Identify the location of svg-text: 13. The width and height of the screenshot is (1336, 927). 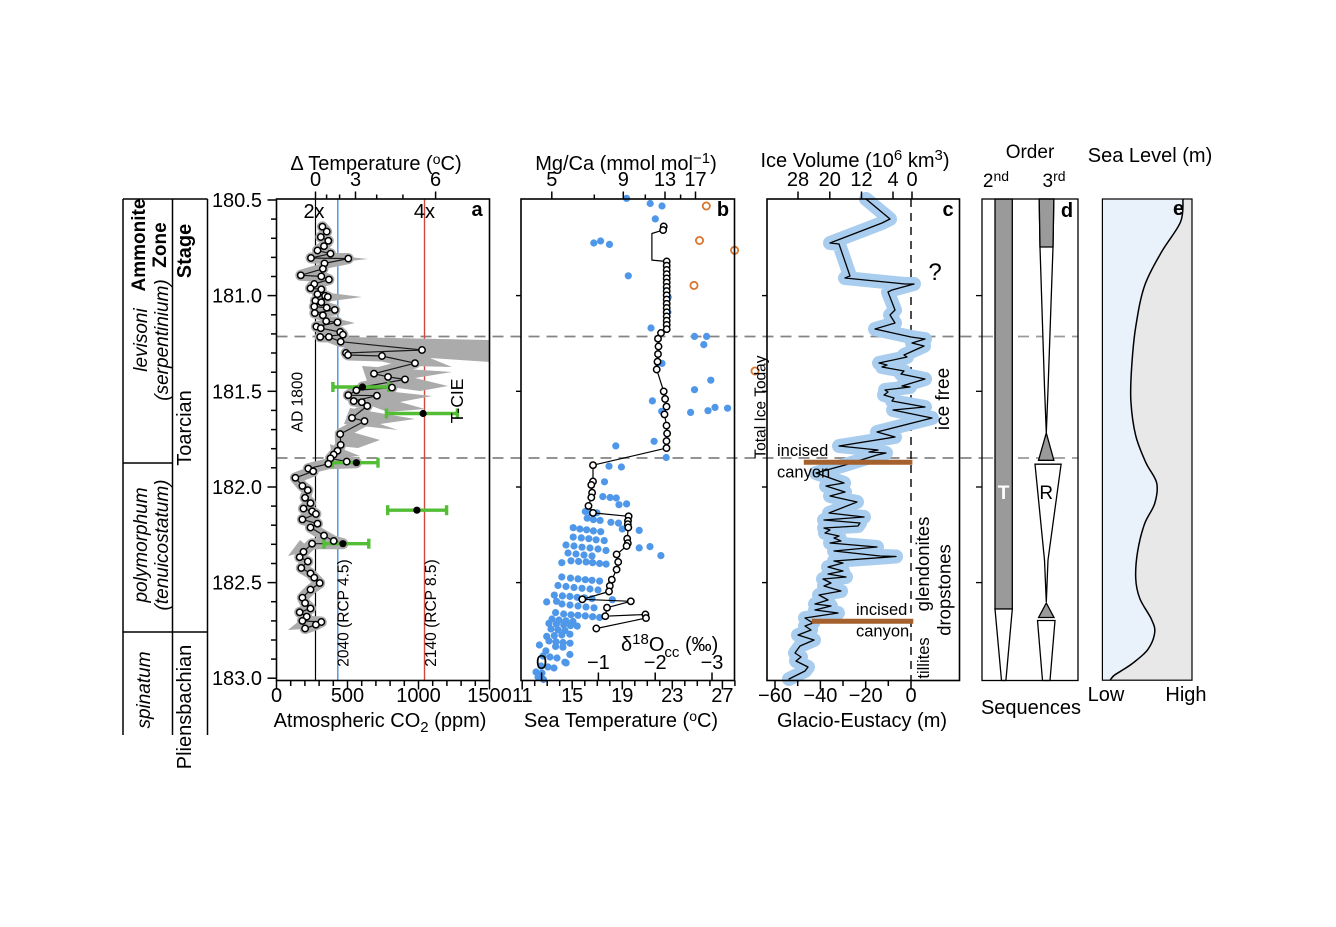
(665, 180).